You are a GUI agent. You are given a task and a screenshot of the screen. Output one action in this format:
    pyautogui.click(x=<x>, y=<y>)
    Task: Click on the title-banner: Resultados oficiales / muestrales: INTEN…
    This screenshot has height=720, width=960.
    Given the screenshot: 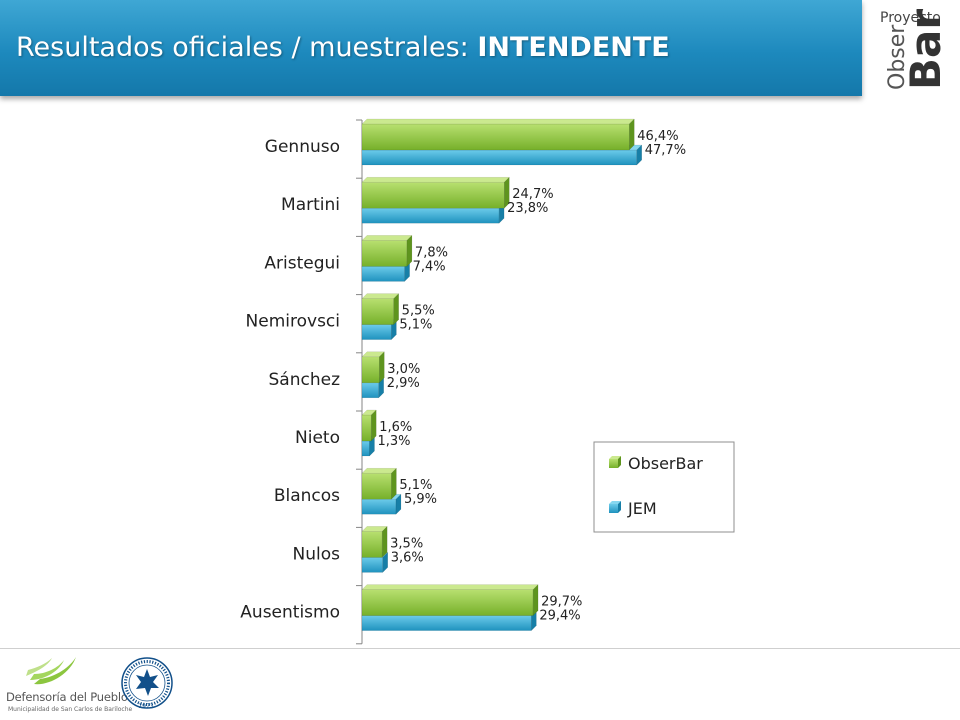 What is the action you would take?
    pyautogui.click(x=431, y=48)
    